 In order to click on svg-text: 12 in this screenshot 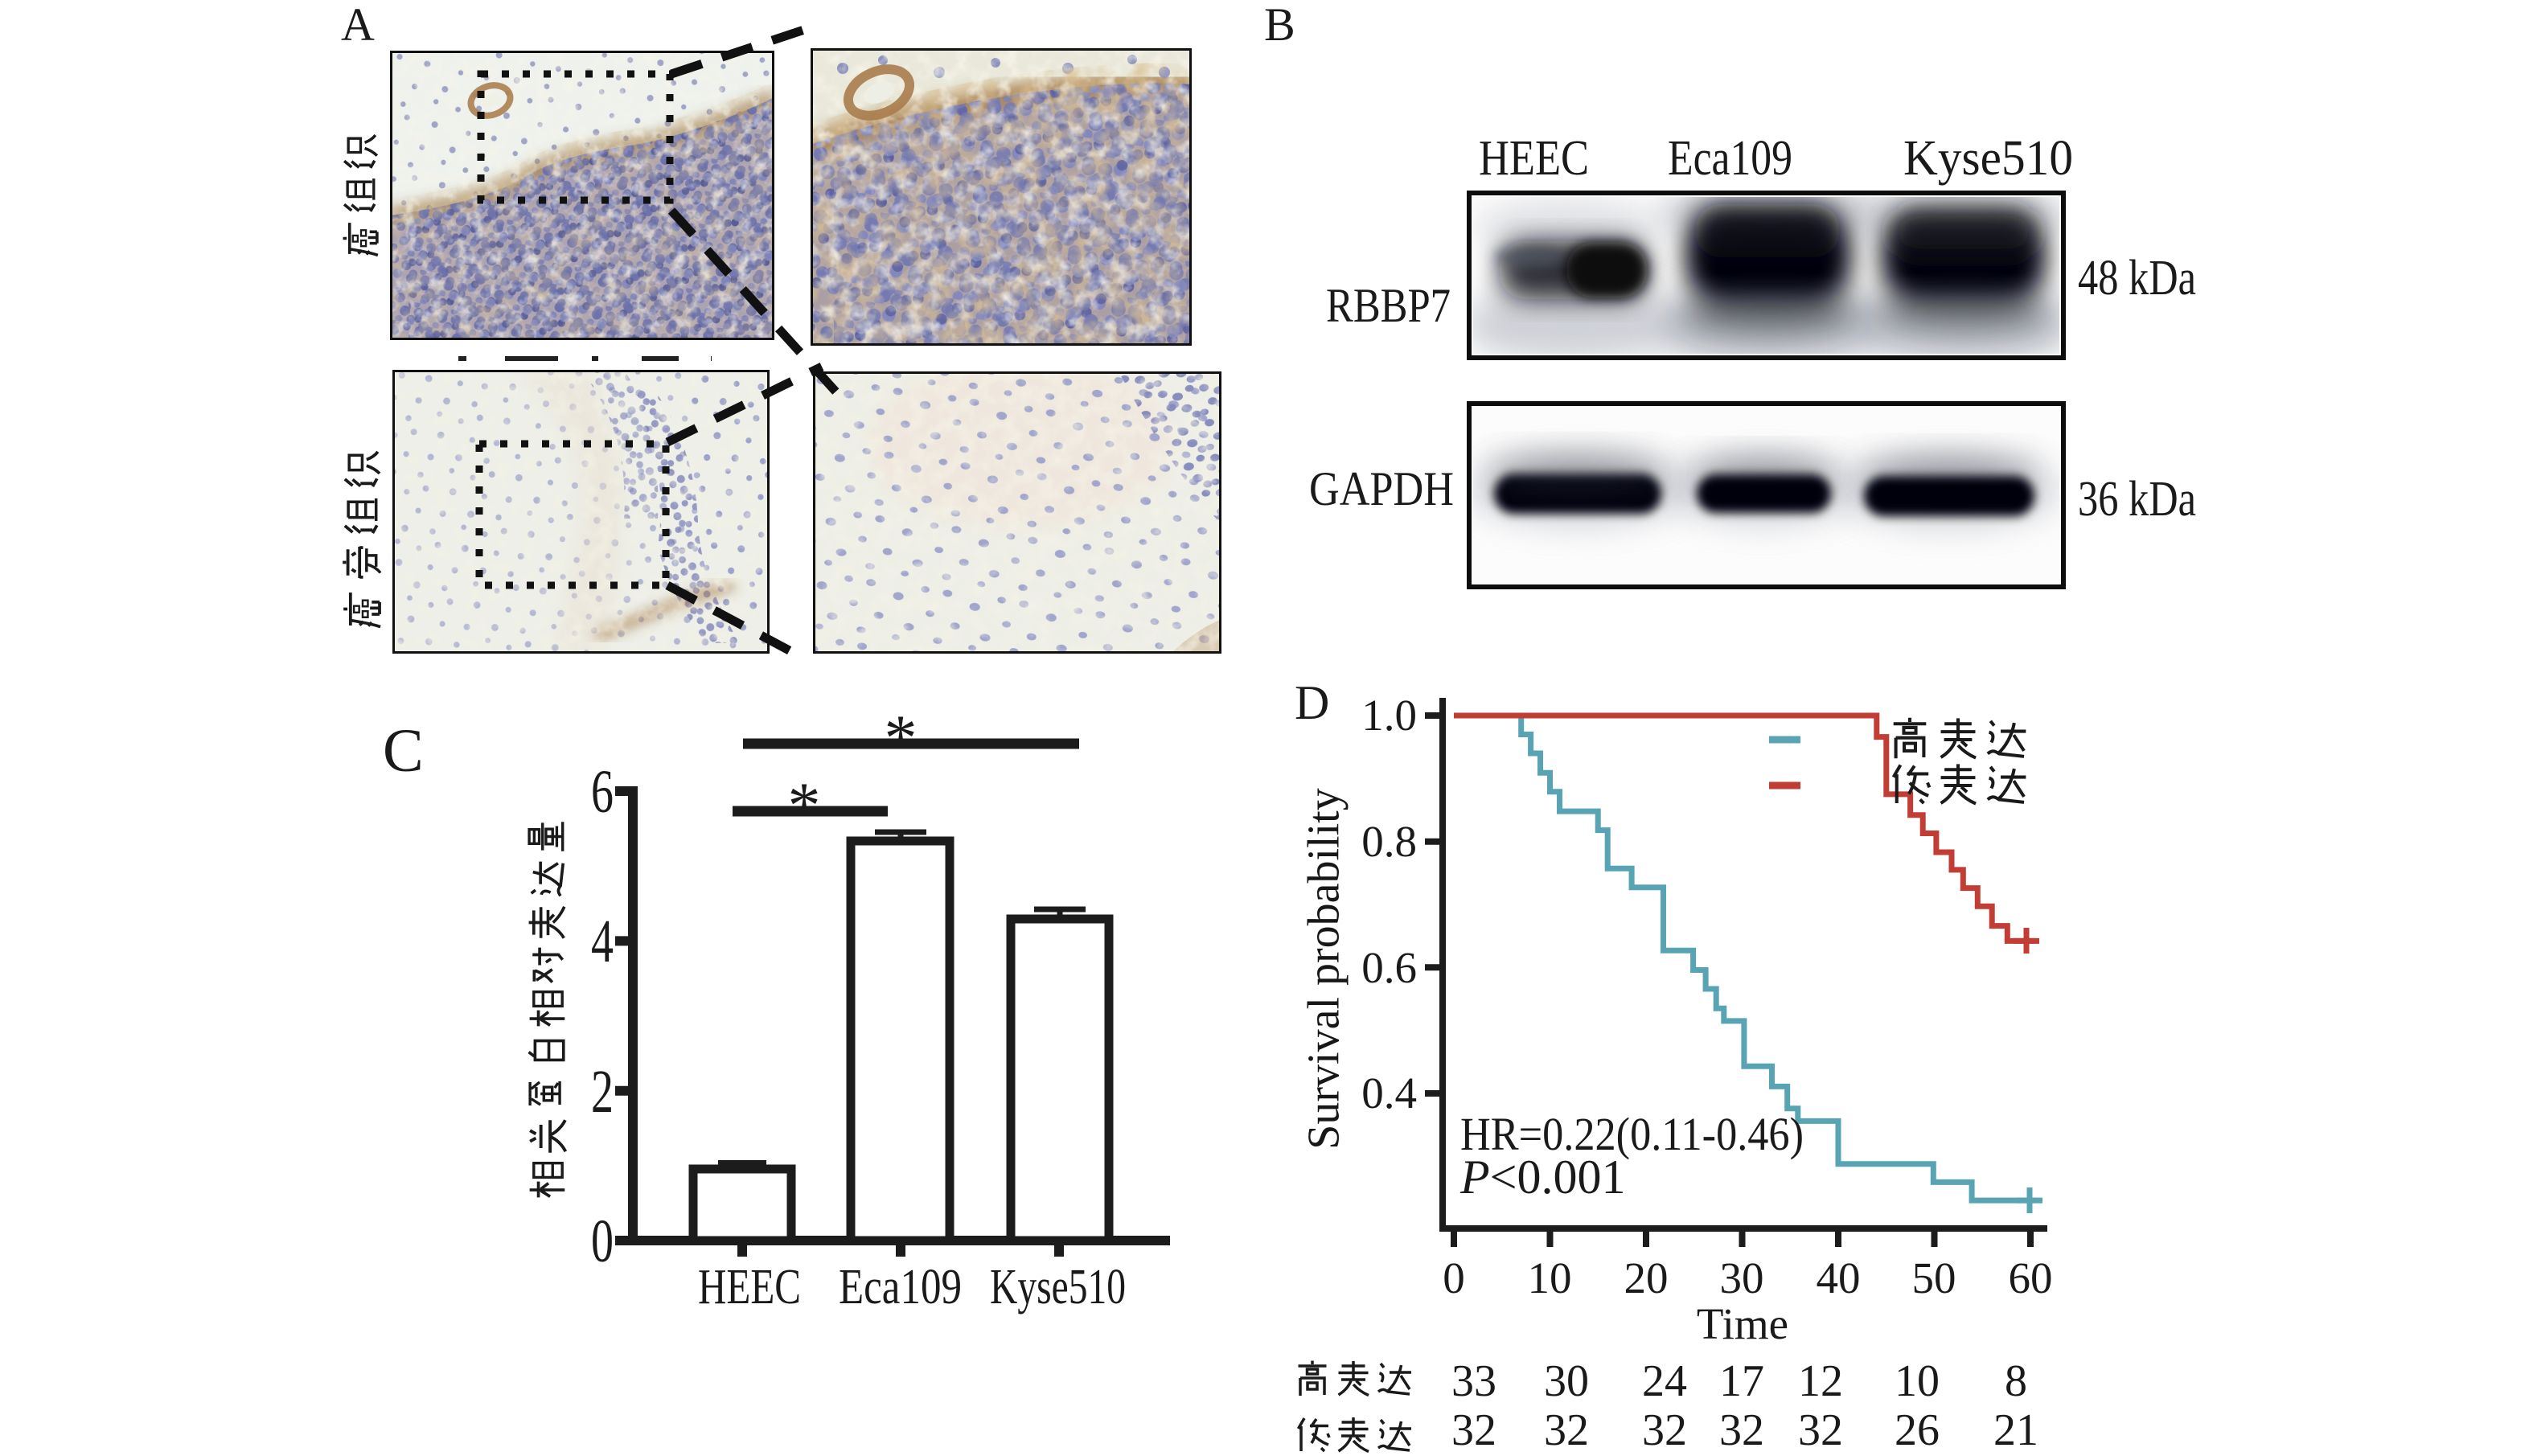, I will do `click(1820, 1381)`.